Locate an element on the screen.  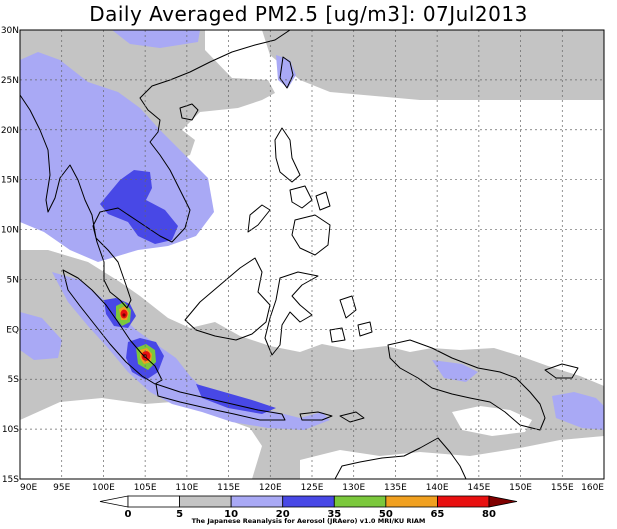
coastline-mindanao is located at coordinates (311, 235).